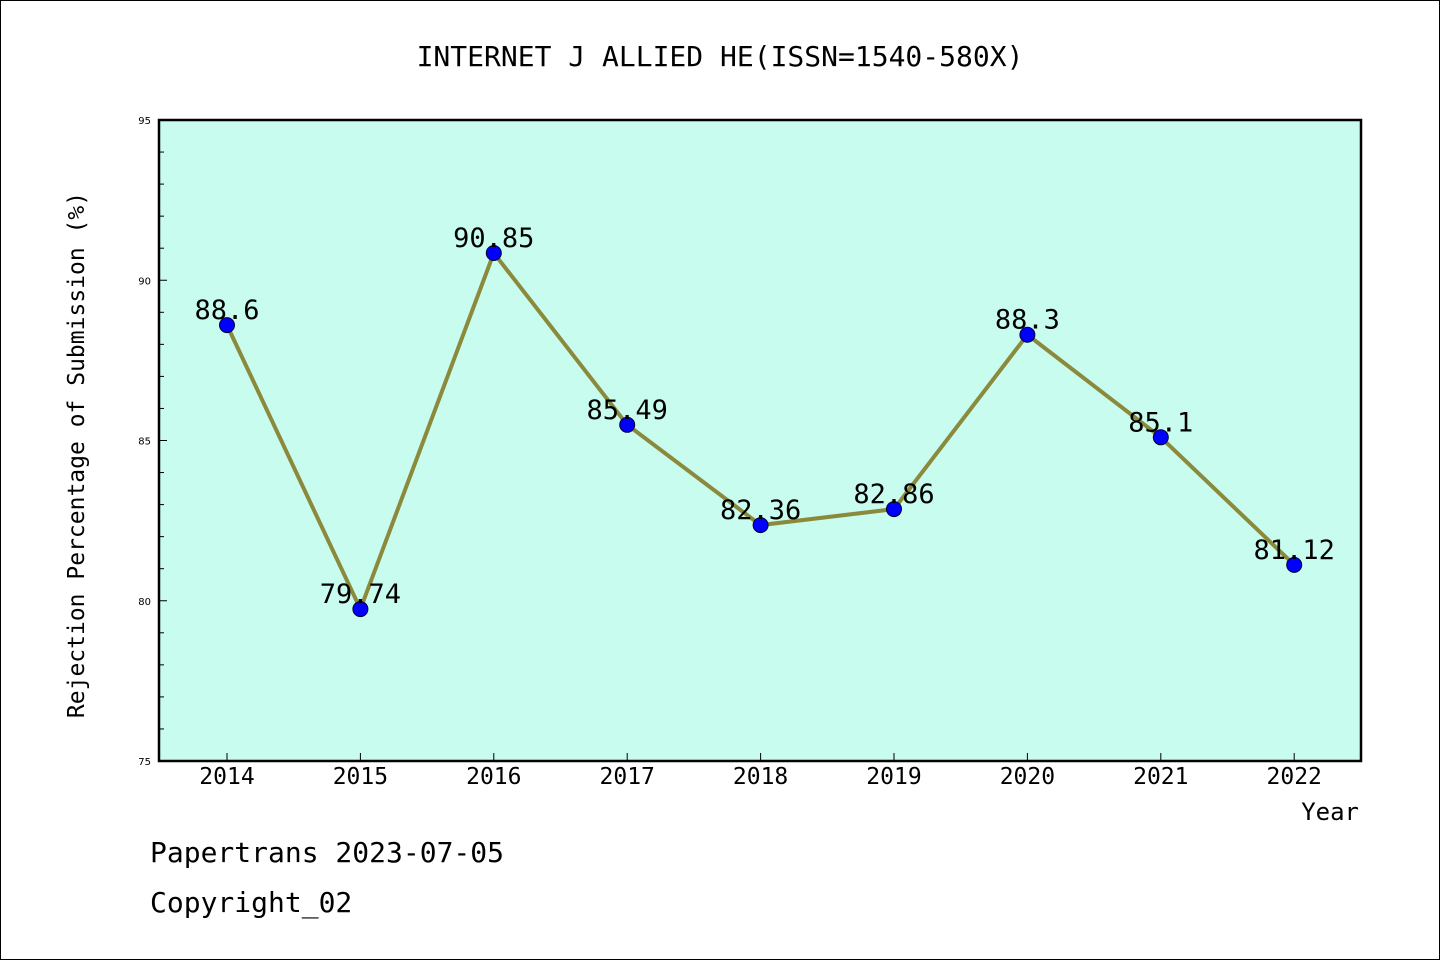  Describe the element at coordinates (893, 777) in the screenshot. I see `x-tick-label: 2019` at that location.